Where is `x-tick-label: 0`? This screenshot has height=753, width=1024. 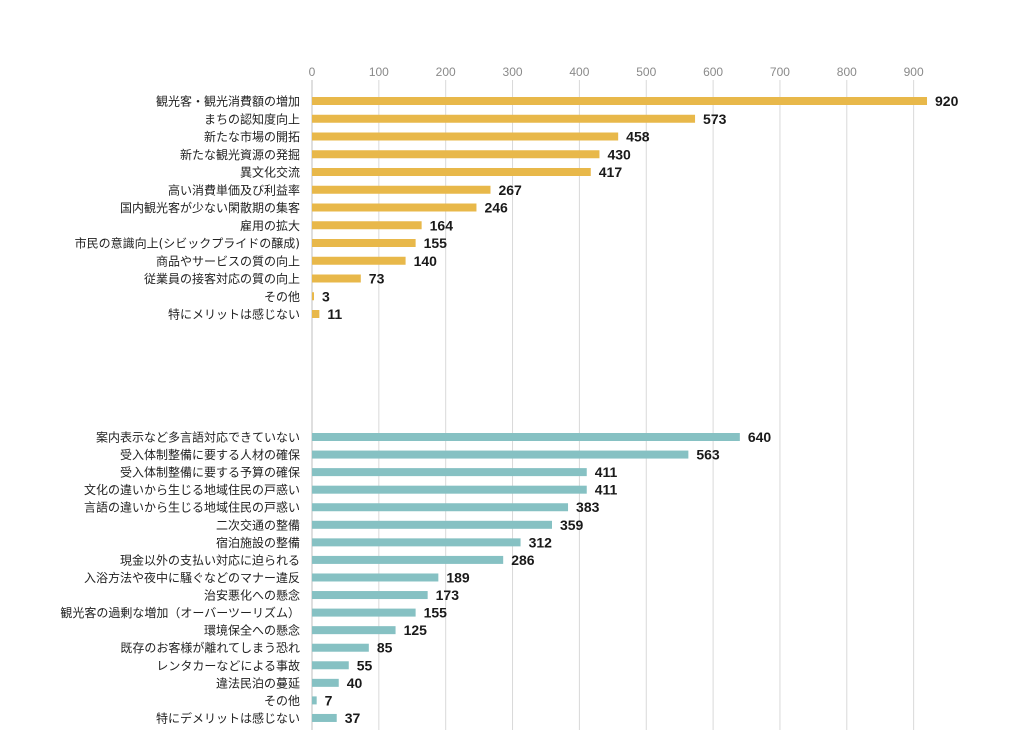
x-tick-label: 0 is located at coordinates (312, 72).